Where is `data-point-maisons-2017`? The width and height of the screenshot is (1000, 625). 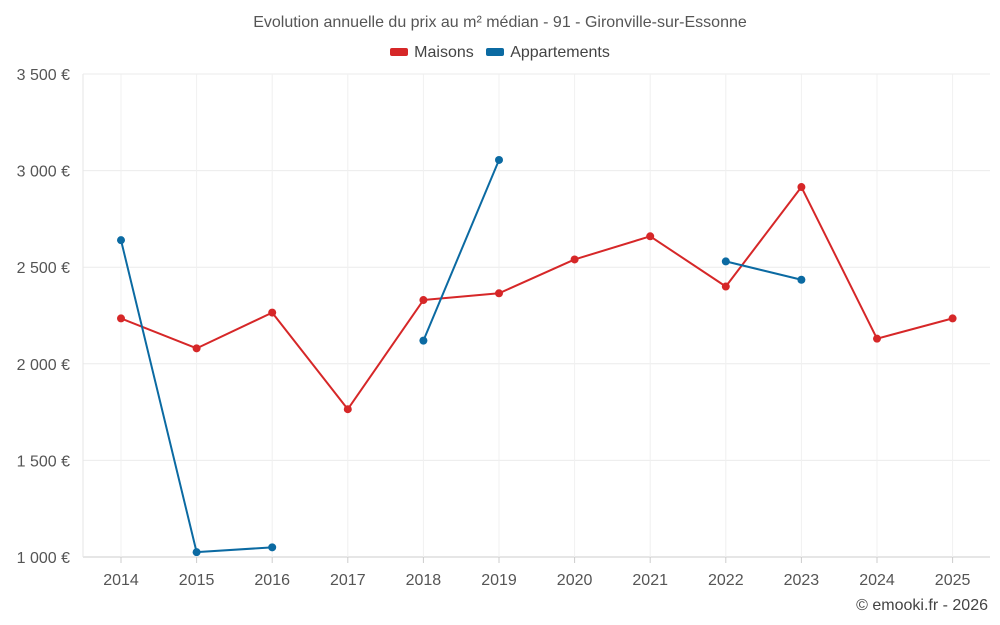
data-point-maisons-2017 is located at coordinates (347, 409).